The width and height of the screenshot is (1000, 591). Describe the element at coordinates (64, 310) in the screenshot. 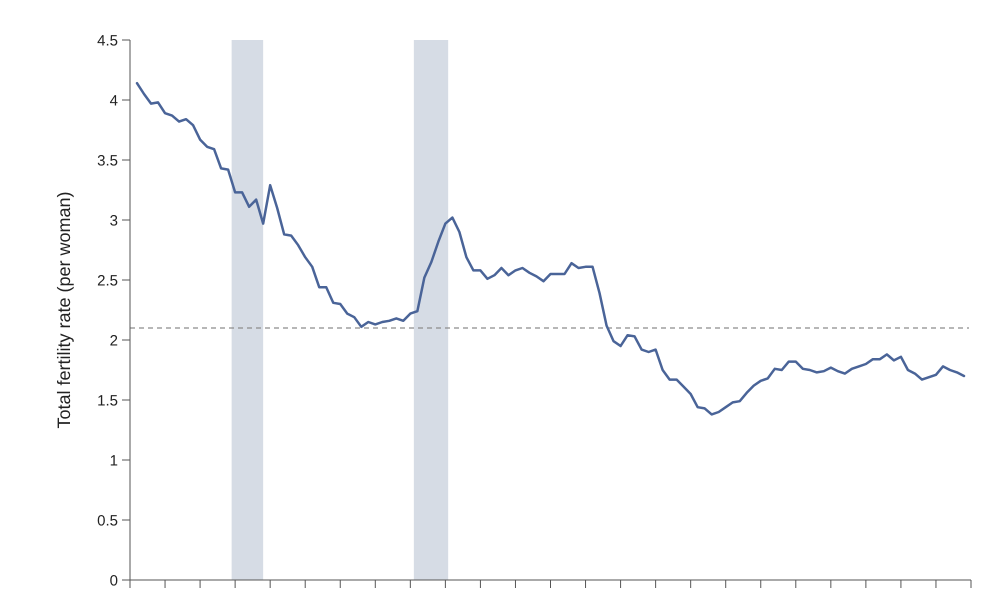

I see `y-axis-title: Total fertility rate (per woman)` at that location.